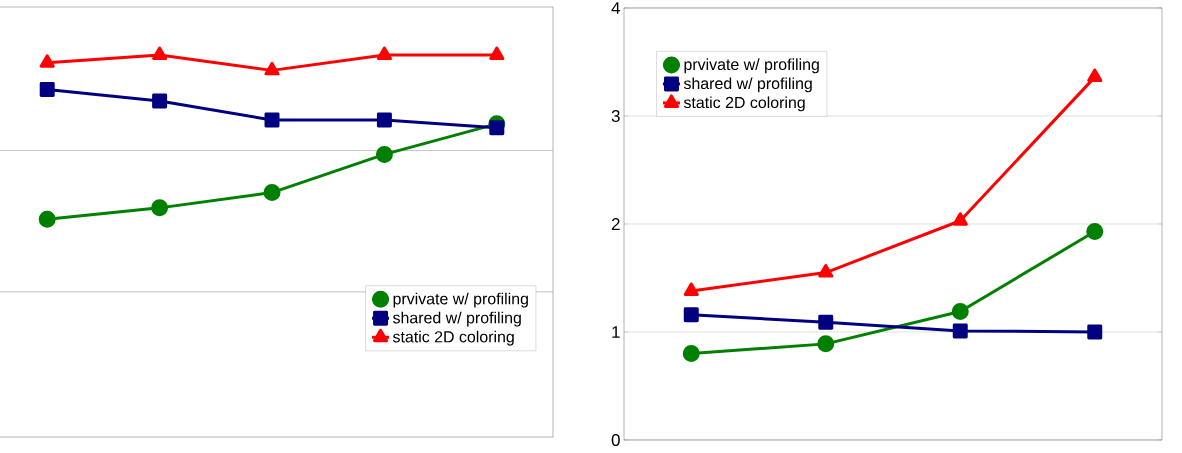 This screenshot has height=453, width=1182. I want to click on y-tick-label: 1, so click(616, 332).